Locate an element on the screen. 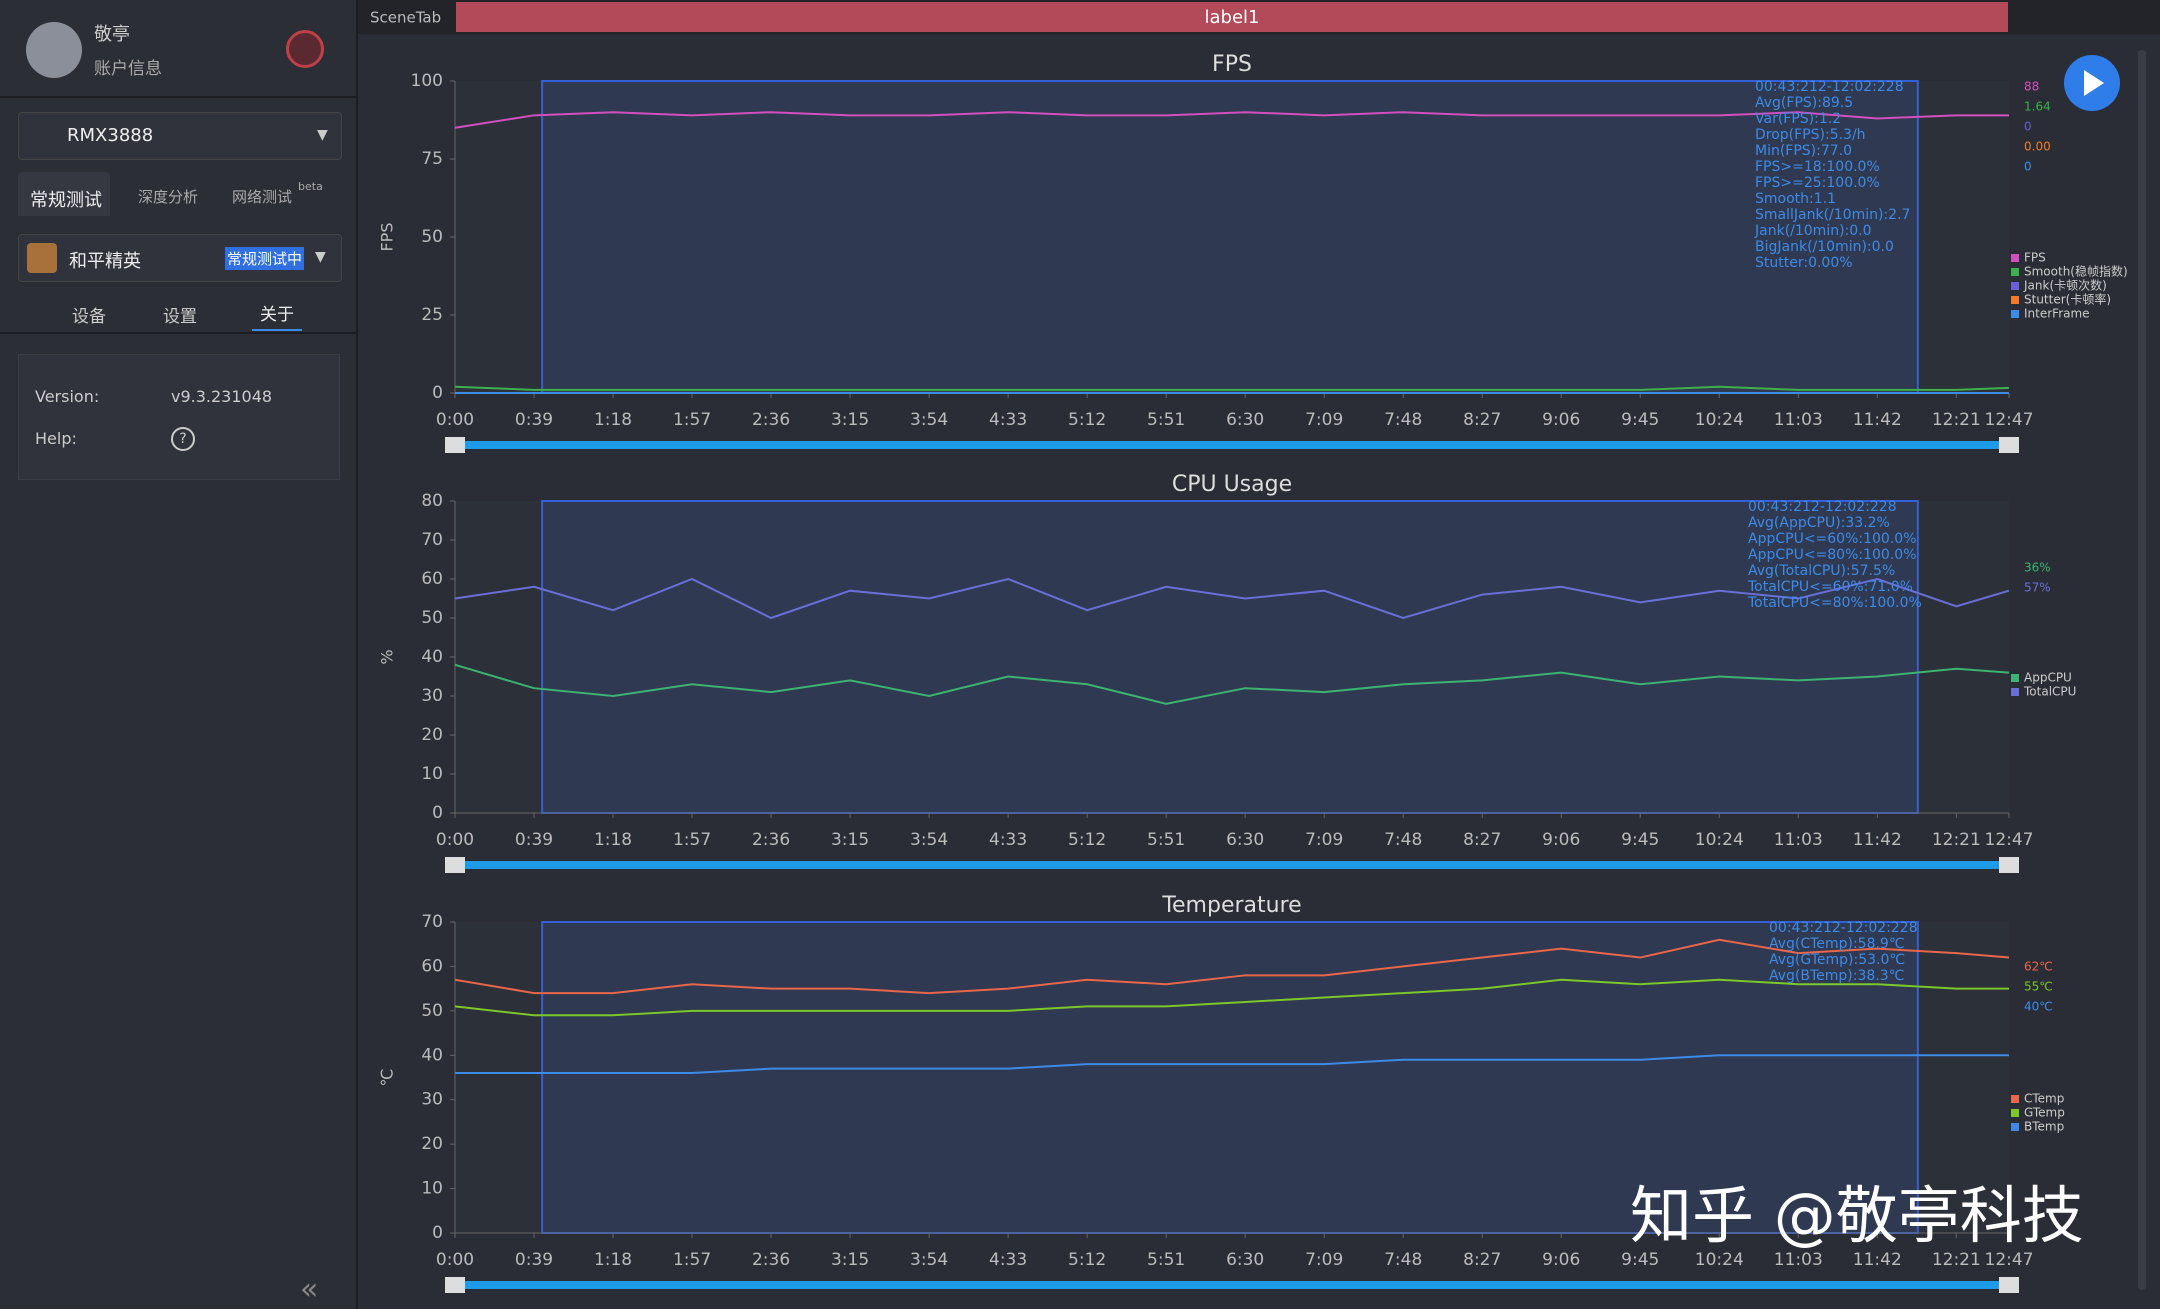 The image size is (2160, 1309). y-tick-label: 20 is located at coordinates (432, 1144).